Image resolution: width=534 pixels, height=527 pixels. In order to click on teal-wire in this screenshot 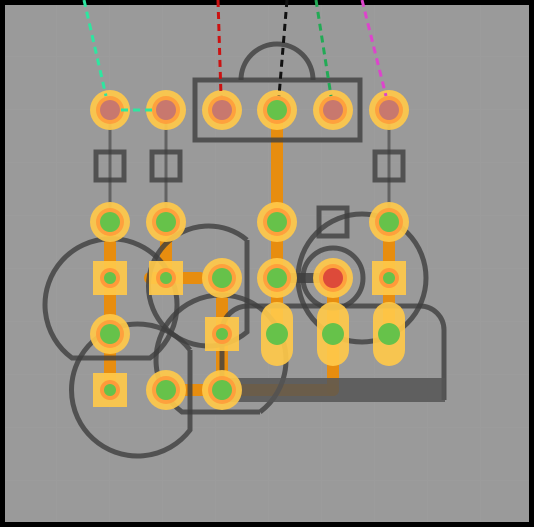, I will do `click(95, 48)`.